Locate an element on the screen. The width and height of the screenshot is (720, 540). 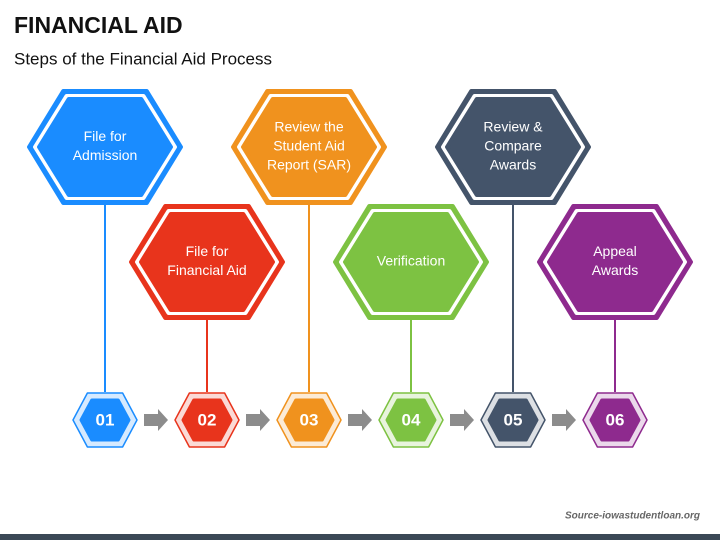
step-number: 03 is located at coordinates (309, 419).